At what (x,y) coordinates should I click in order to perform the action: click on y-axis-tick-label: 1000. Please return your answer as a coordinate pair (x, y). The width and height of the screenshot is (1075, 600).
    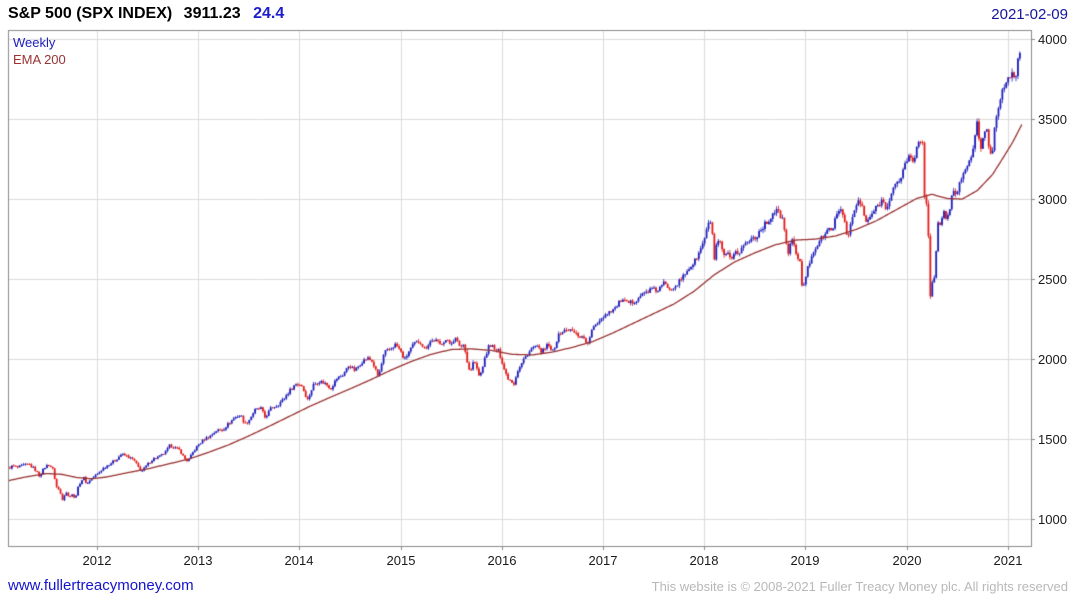
    Looking at the image, I should click on (1052, 519).